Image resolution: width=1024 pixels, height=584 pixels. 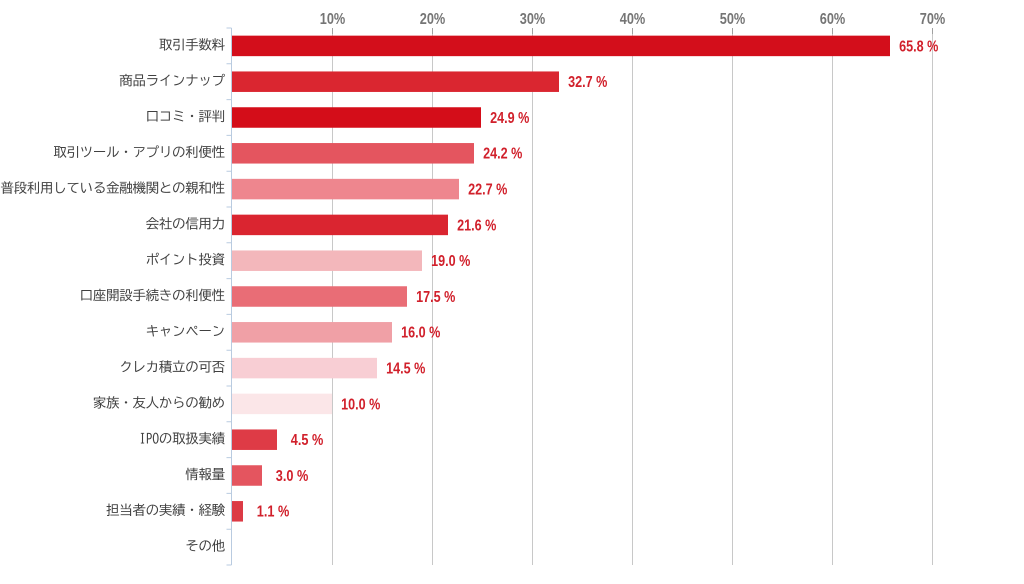 I want to click on svg-text: 19.0 %, so click(x=450, y=261).